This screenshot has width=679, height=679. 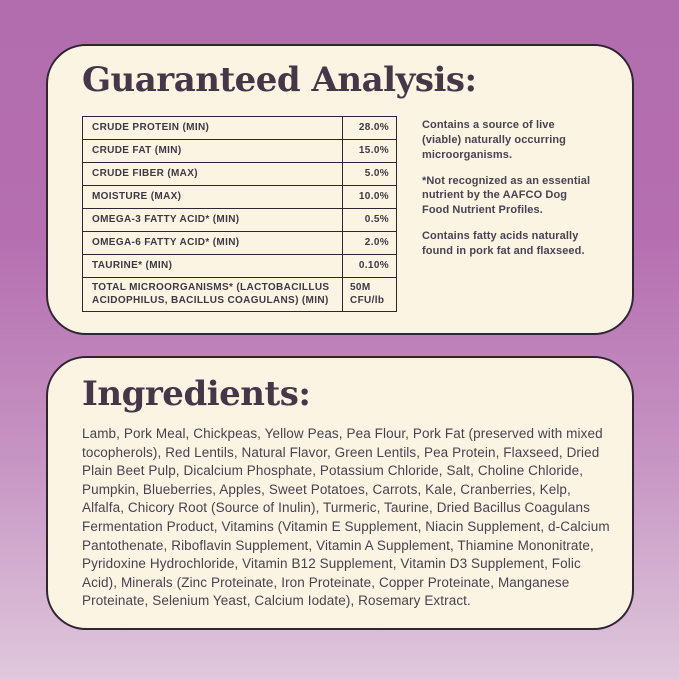 I want to click on nutrient-label: OMEGA-6 FATTY ACID* (MIN), so click(x=212, y=243).